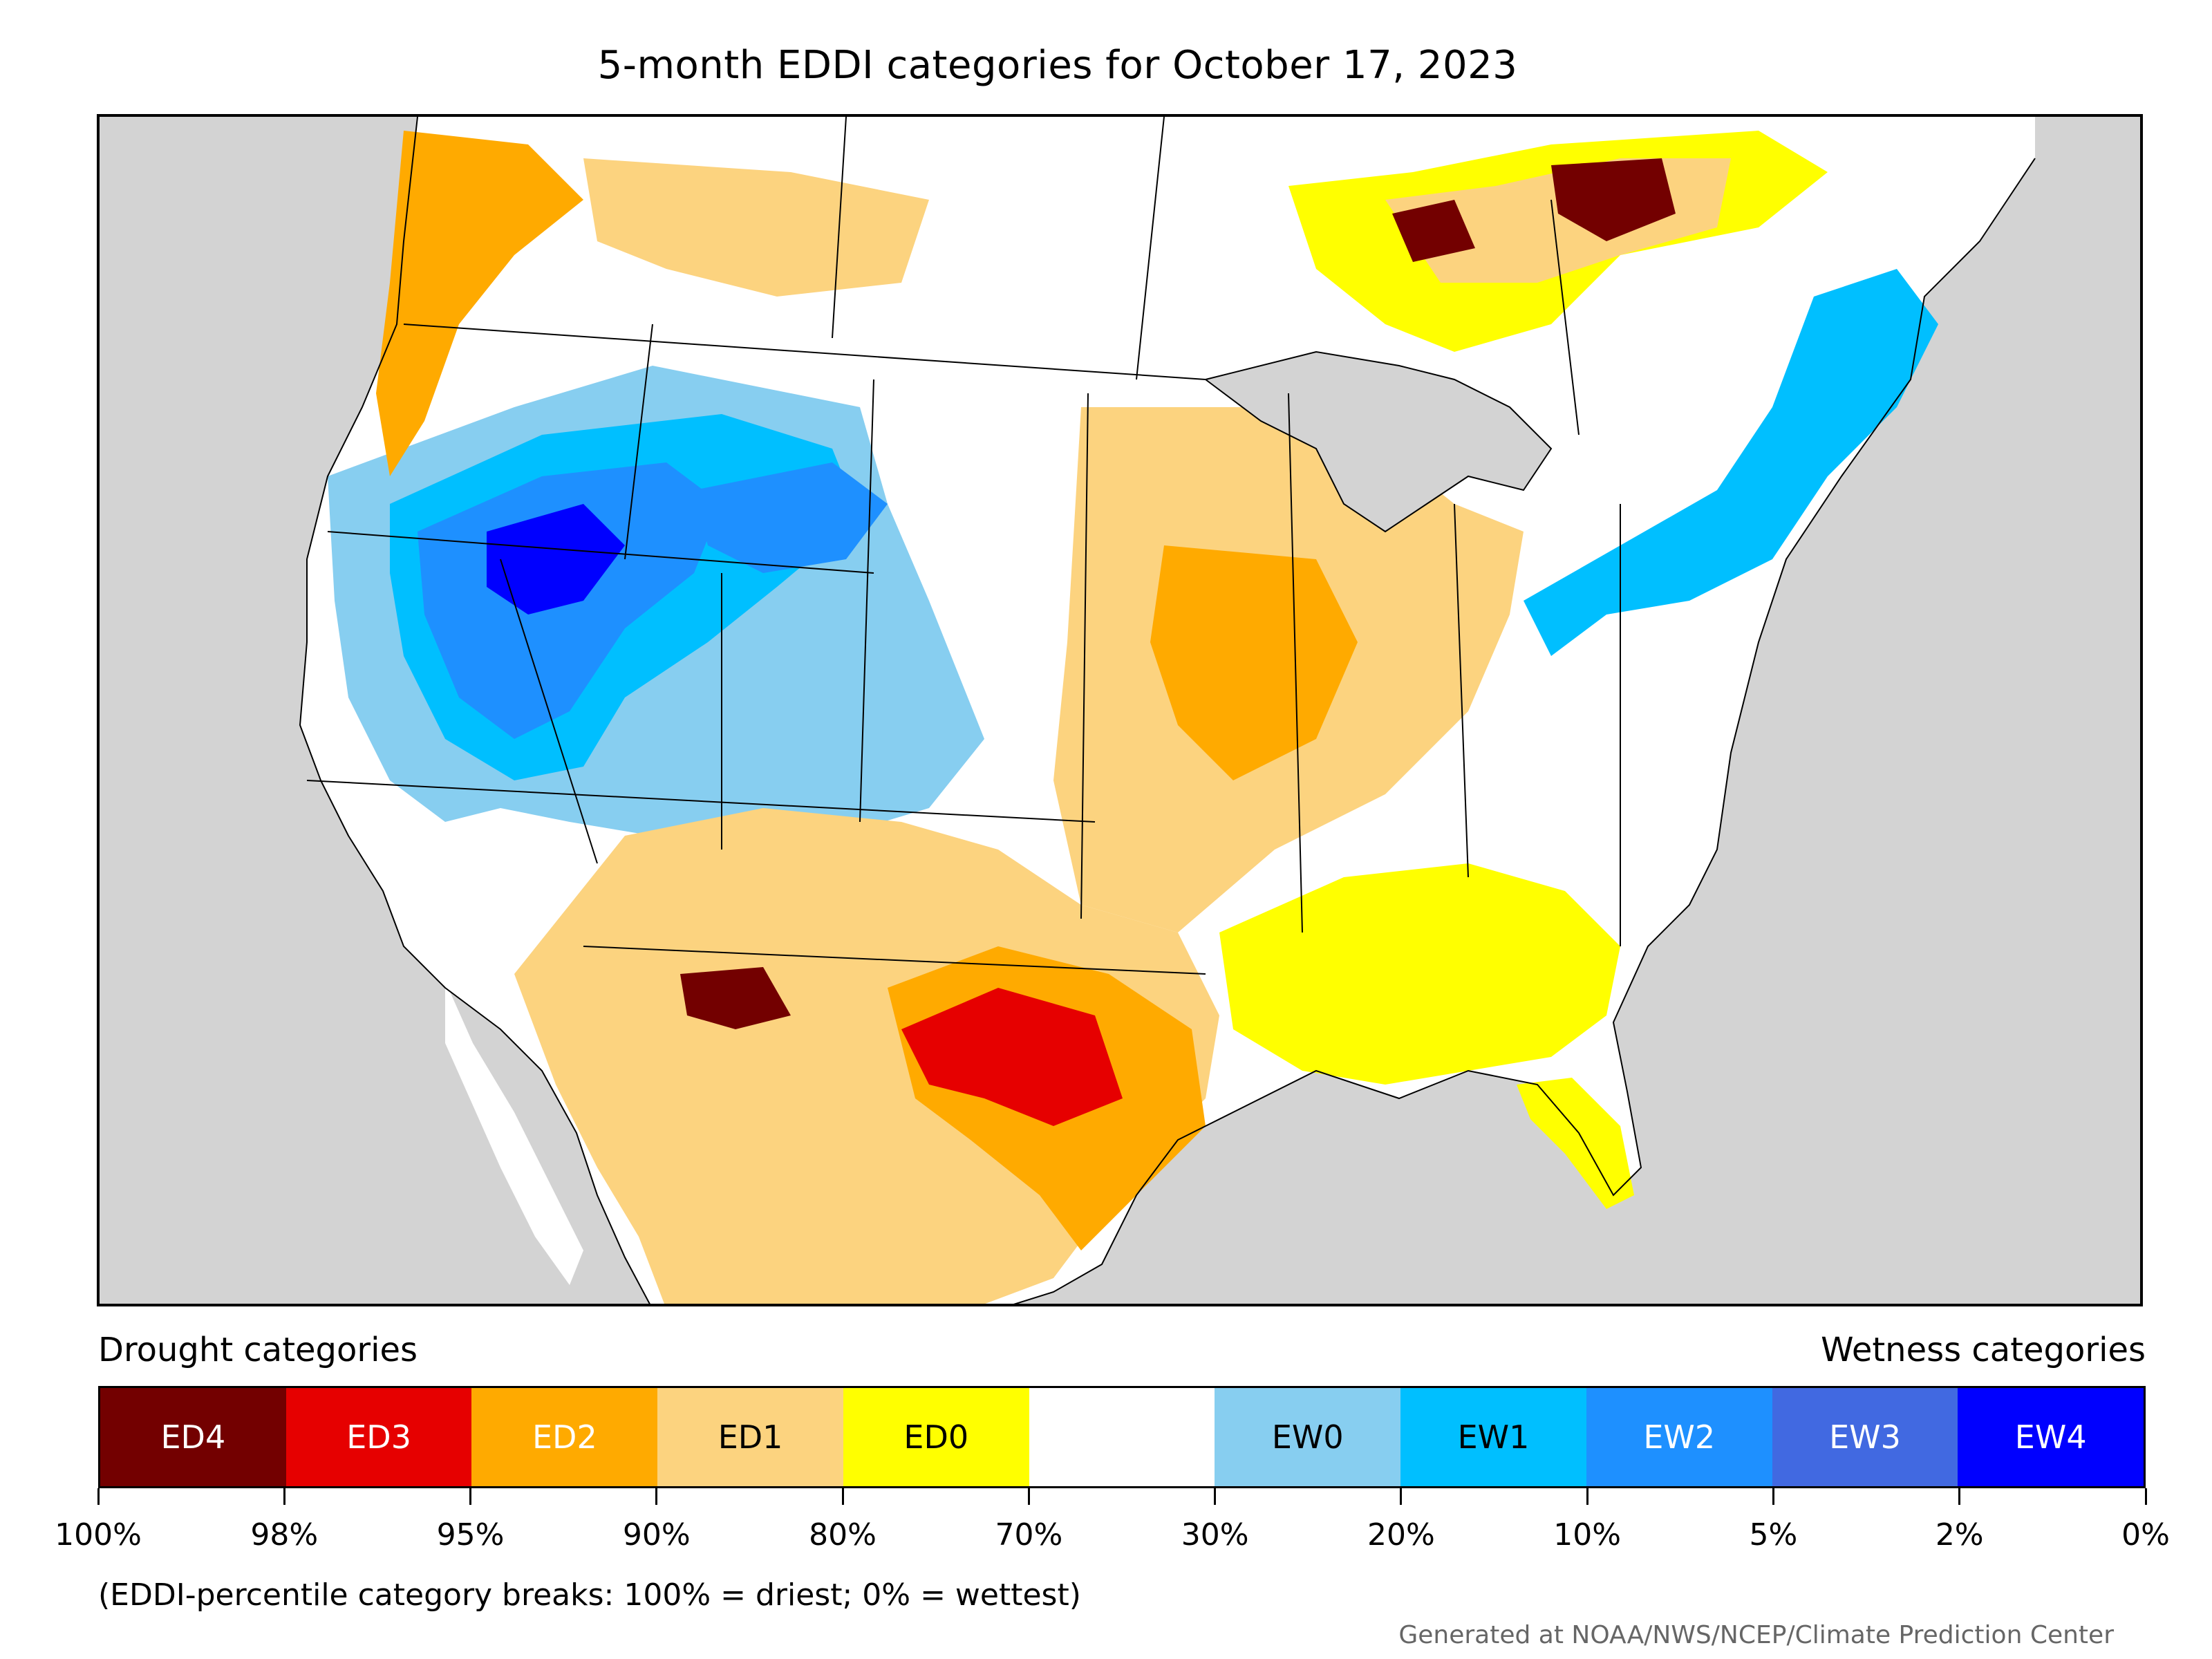 The height and width of the screenshot is (1659, 2212). Describe the element at coordinates (750, 1437) in the screenshot. I see `colorbar-cell: ED1` at that location.